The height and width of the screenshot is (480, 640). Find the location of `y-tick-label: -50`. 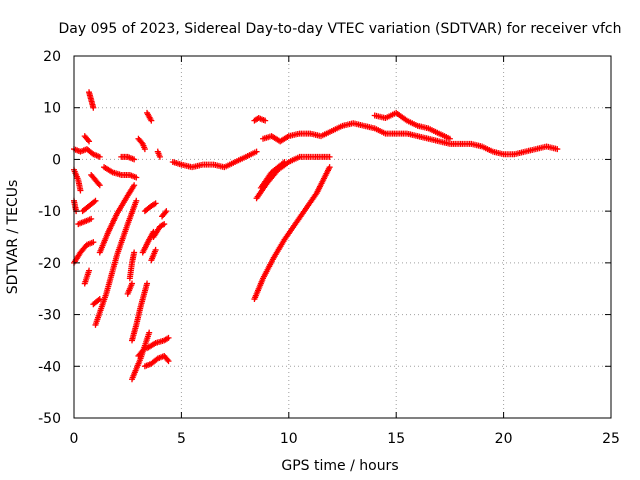

y-tick-label: -50 is located at coordinates (49, 419).